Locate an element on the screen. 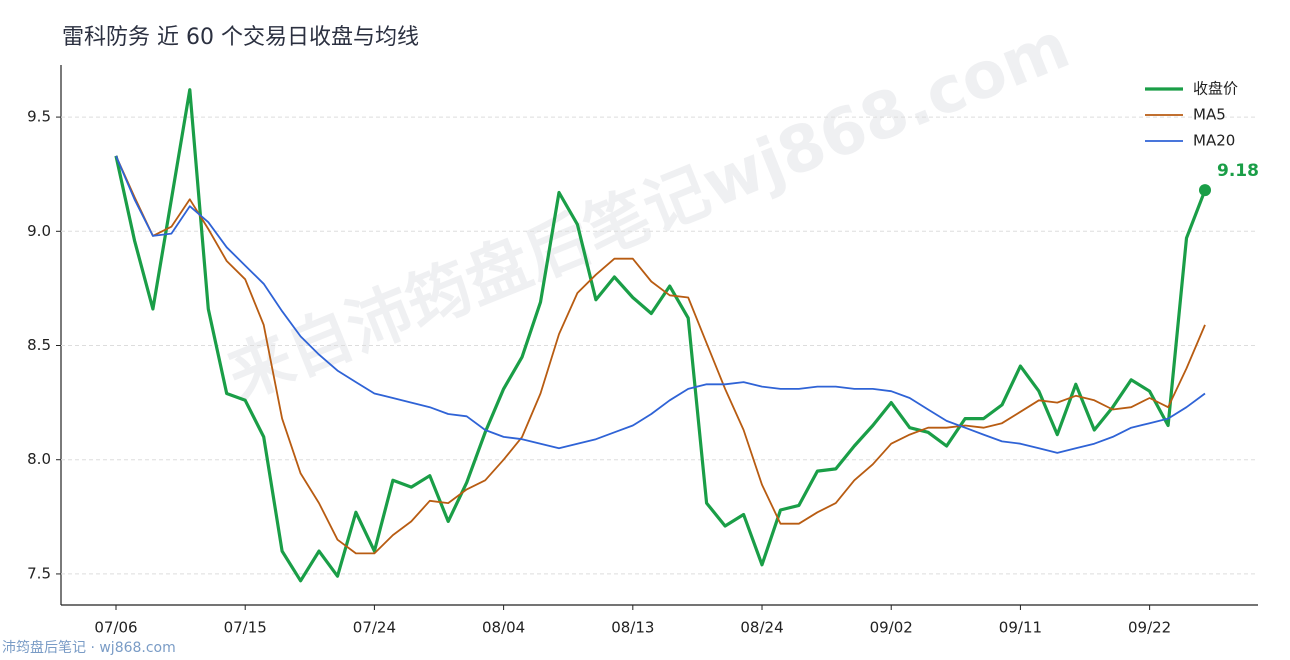 Image resolution: width=1290 pixels, height=660 pixels. x-tick-label: 08/04 is located at coordinates (503, 628).